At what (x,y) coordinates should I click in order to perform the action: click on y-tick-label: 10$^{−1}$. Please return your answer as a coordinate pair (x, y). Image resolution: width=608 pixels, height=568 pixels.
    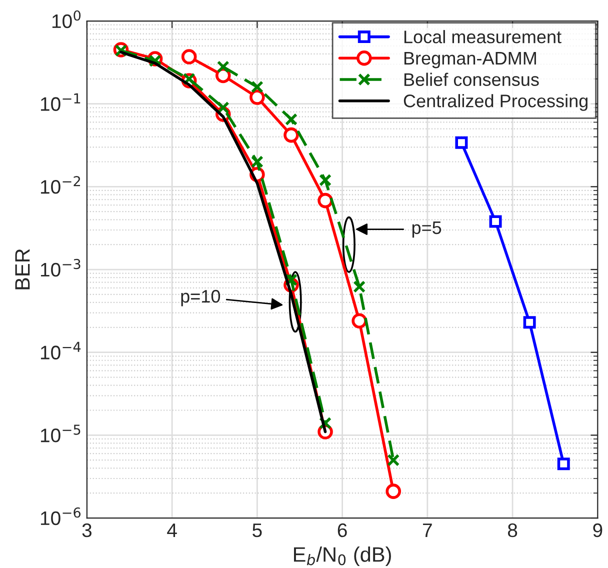
    Looking at the image, I should click on (60, 102).